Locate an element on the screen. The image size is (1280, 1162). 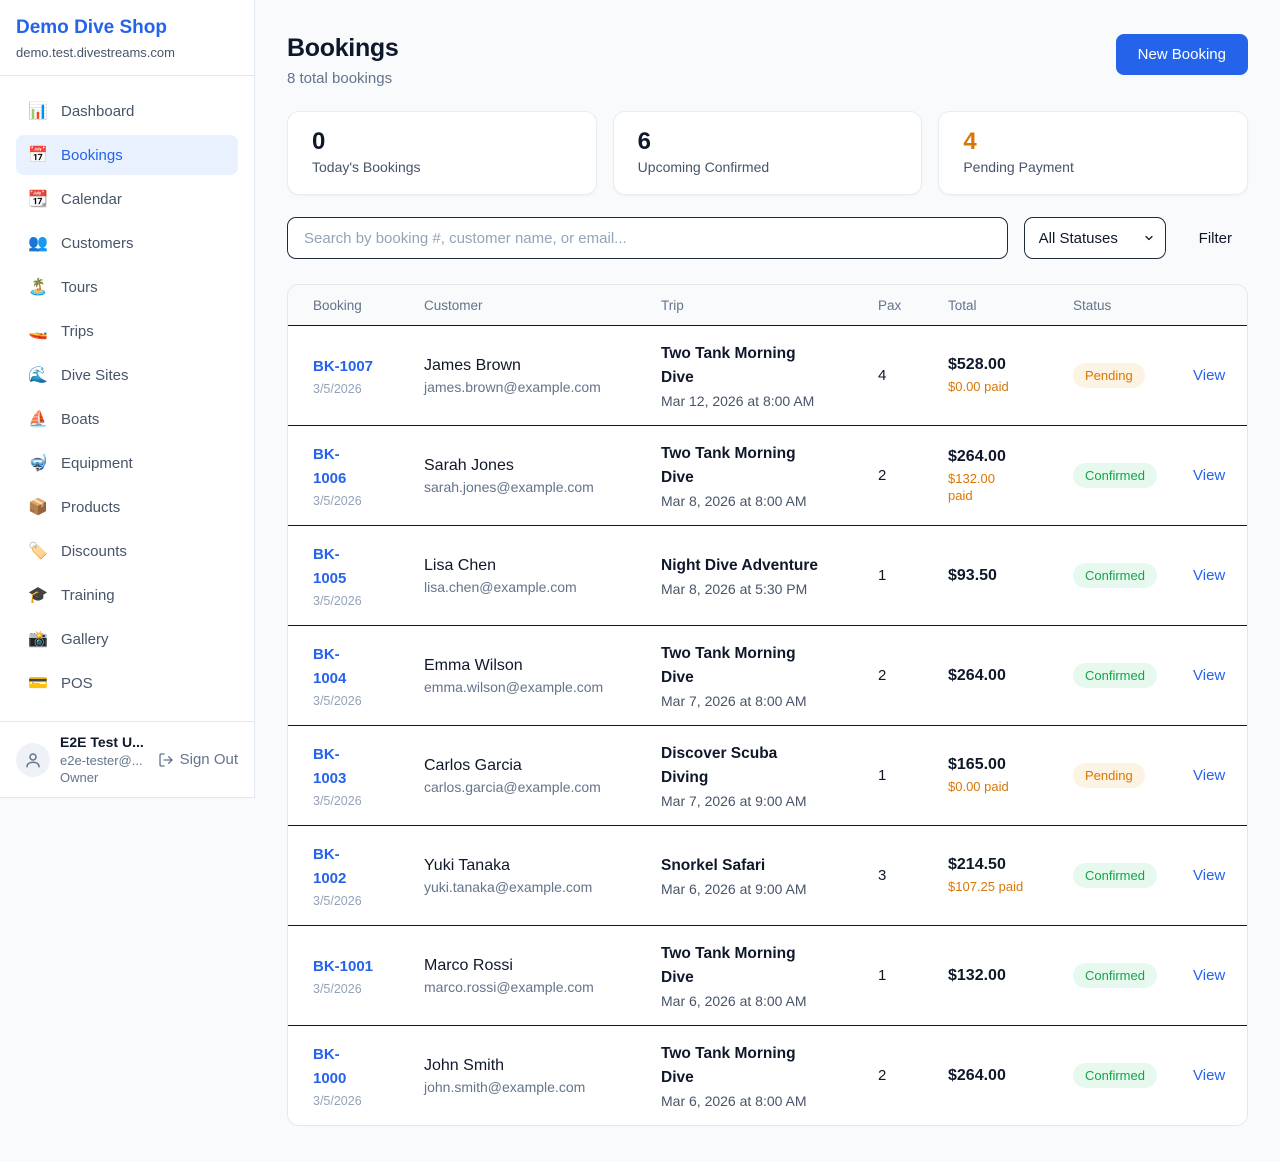
search-input is located at coordinates (647, 238).